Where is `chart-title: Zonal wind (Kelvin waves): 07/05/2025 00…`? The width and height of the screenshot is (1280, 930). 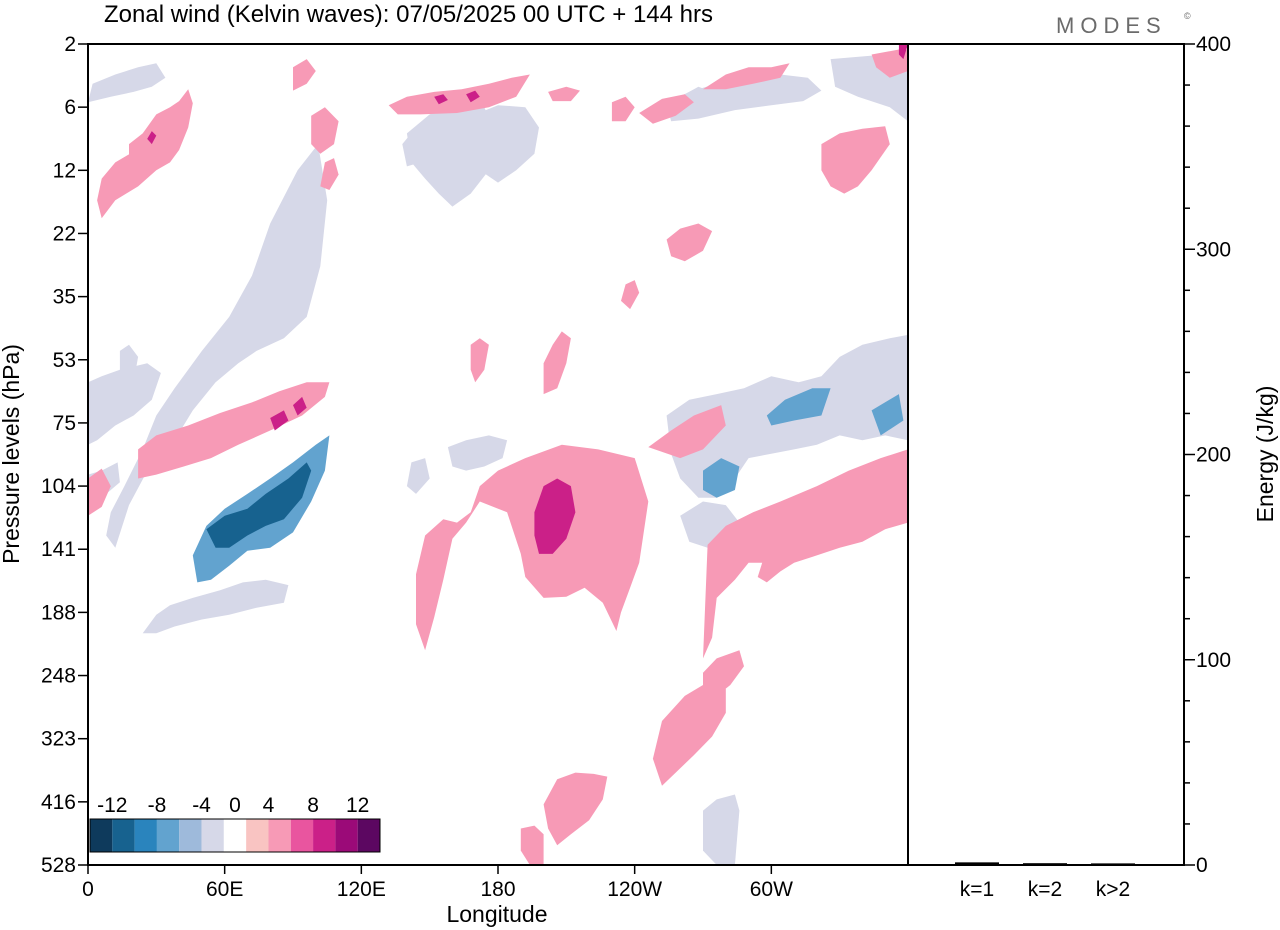 chart-title: Zonal wind (Kelvin waves): 07/05/2025 00… is located at coordinates (408, 14).